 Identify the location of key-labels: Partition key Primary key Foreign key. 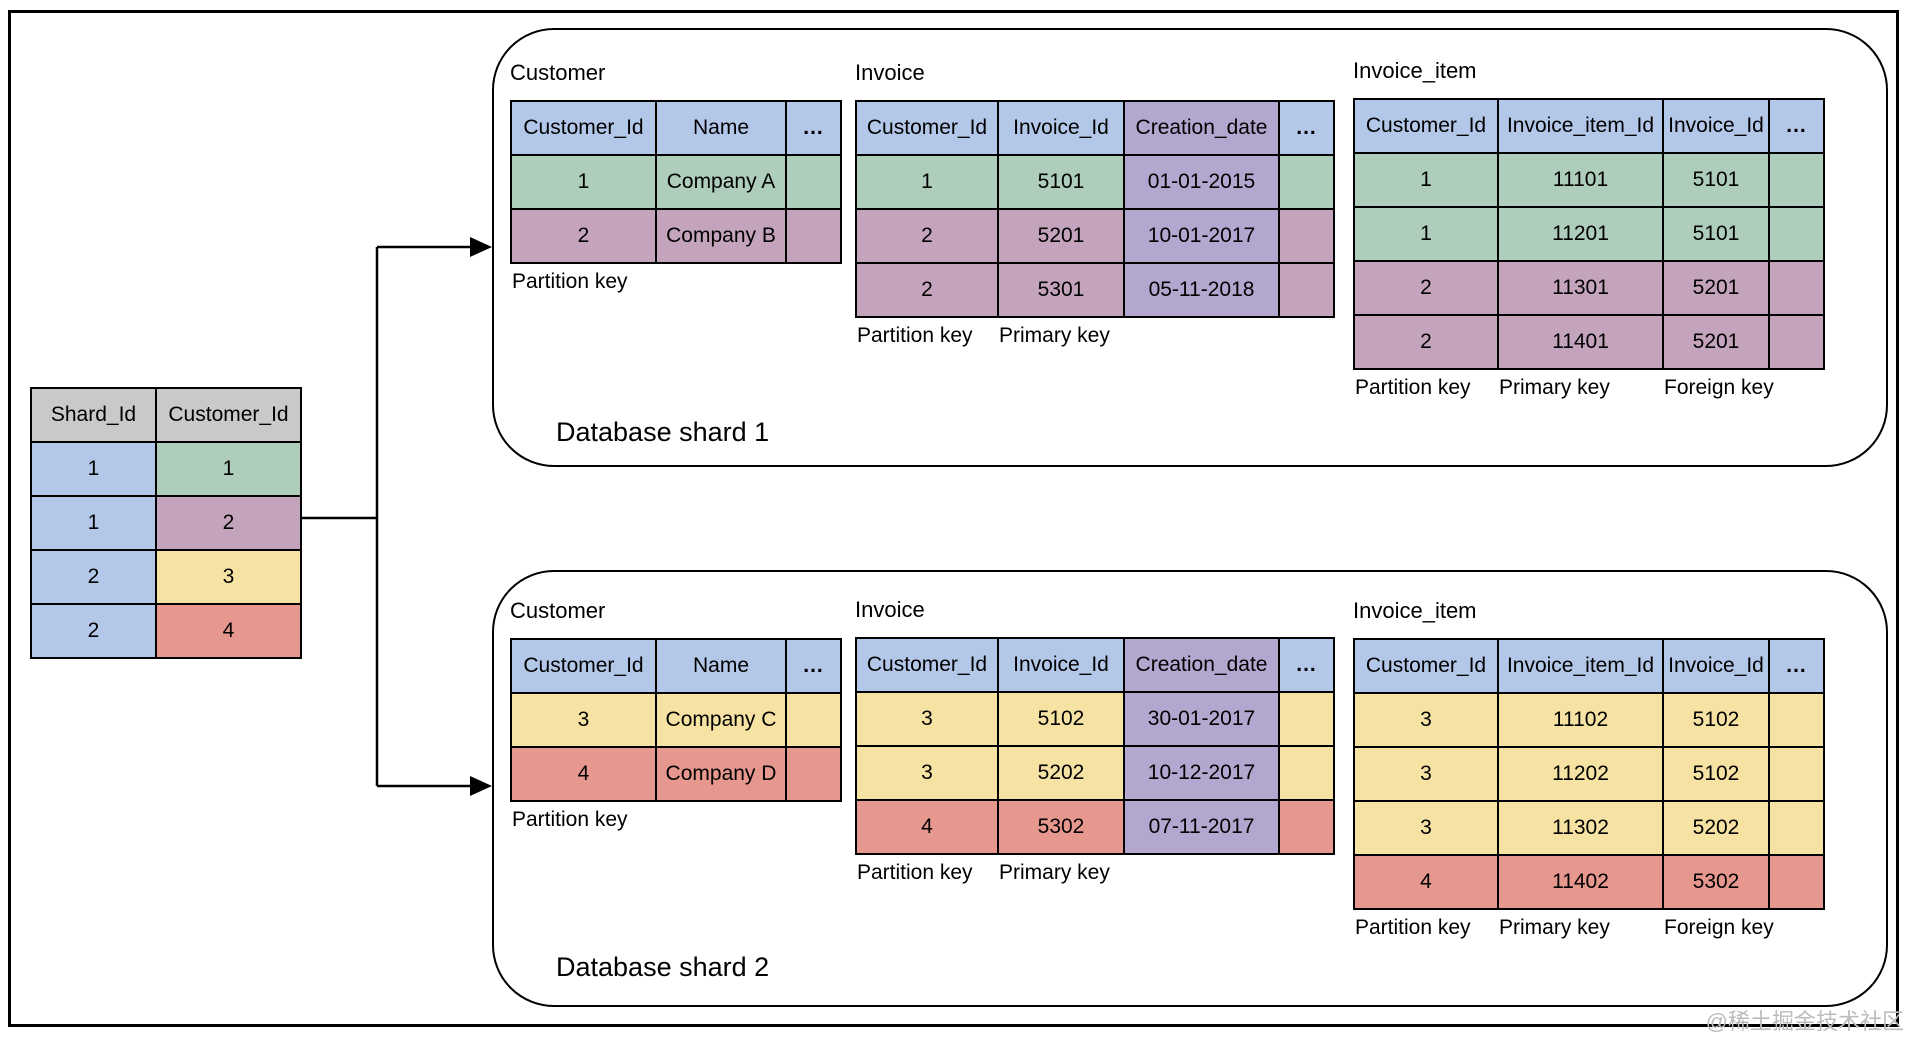
(1588, 930).